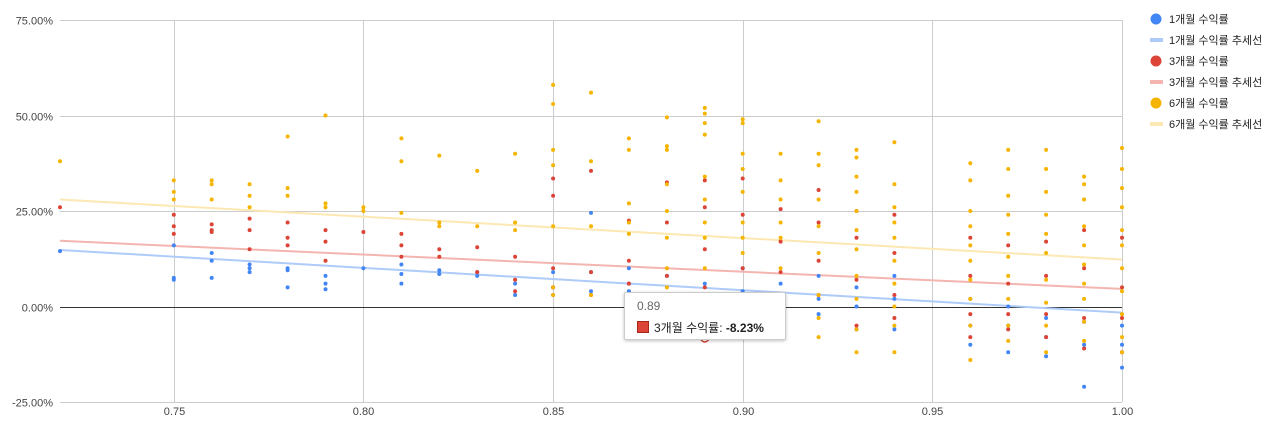  What do you see at coordinates (1206, 82) in the screenshot?
I see `legend-item: 3개월 수익률 추세선` at bounding box center [1206, 82].